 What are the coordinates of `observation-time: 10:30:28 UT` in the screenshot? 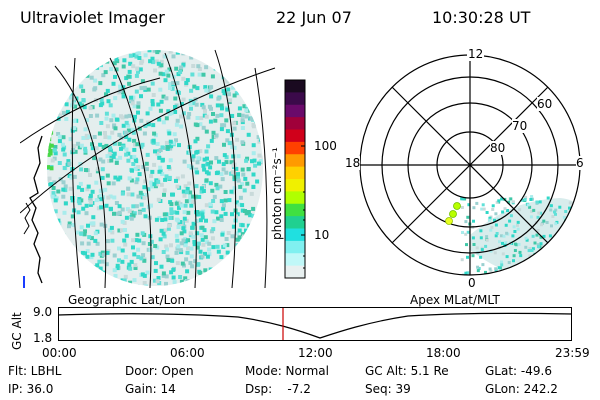 It's located at (481, 17).